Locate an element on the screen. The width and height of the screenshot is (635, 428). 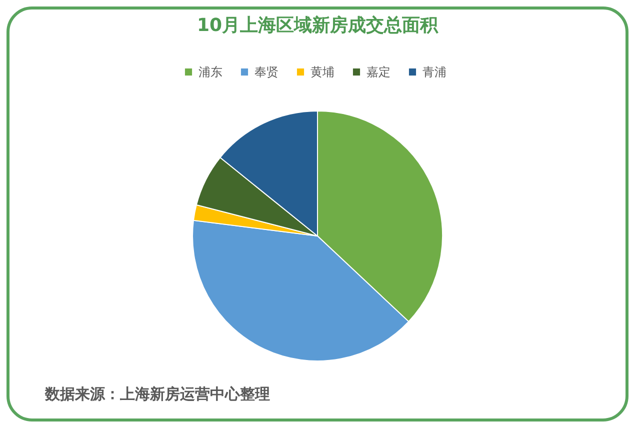
legend-label: 青浦 is located at coordinates (434, 72).